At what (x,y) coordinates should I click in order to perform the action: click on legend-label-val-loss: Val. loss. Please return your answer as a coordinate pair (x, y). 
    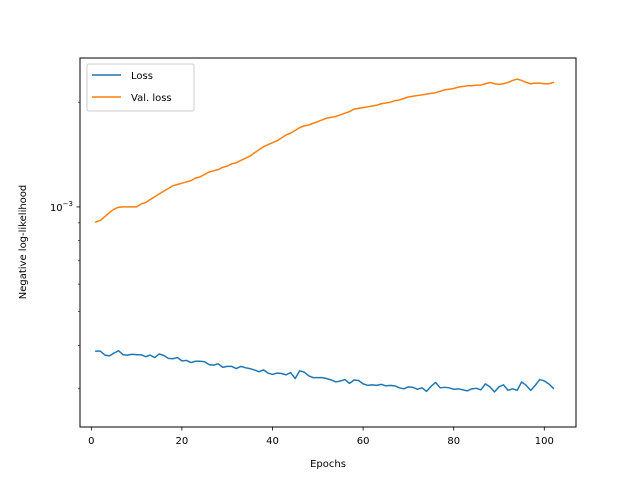
    Looking at the image, I should click on (151, 98).